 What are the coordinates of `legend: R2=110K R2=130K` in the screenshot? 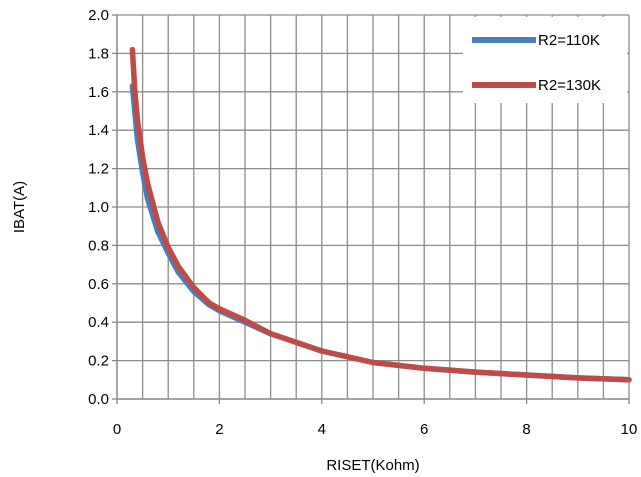 It's located at (545, 60).